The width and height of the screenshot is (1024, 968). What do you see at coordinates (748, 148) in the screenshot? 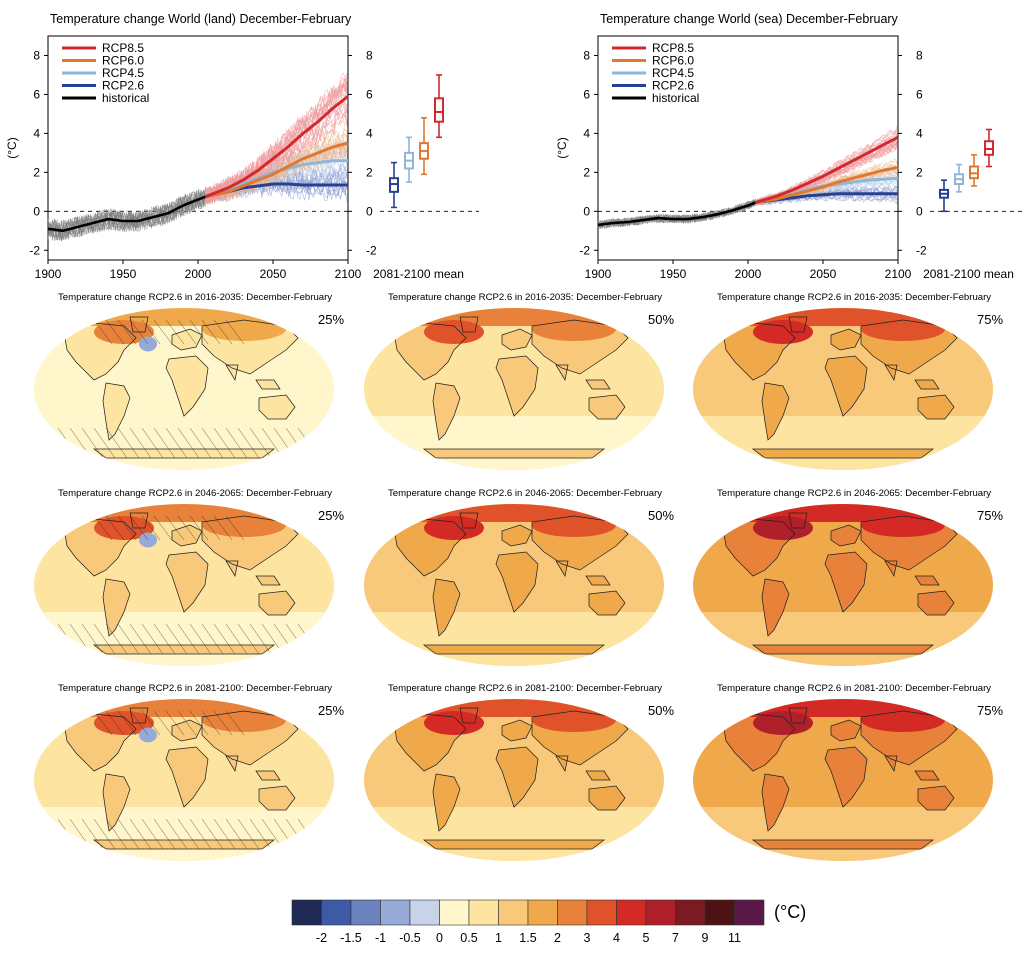
I see `plot-frame` at bounding box center [748, 148].